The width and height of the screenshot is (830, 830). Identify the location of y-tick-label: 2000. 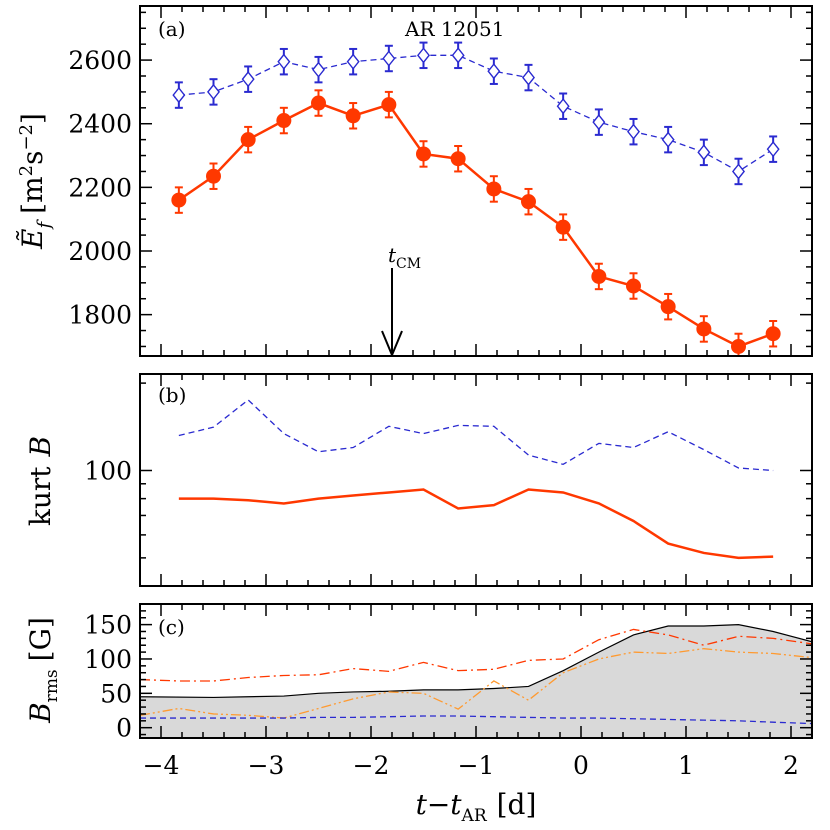
(100, 251).